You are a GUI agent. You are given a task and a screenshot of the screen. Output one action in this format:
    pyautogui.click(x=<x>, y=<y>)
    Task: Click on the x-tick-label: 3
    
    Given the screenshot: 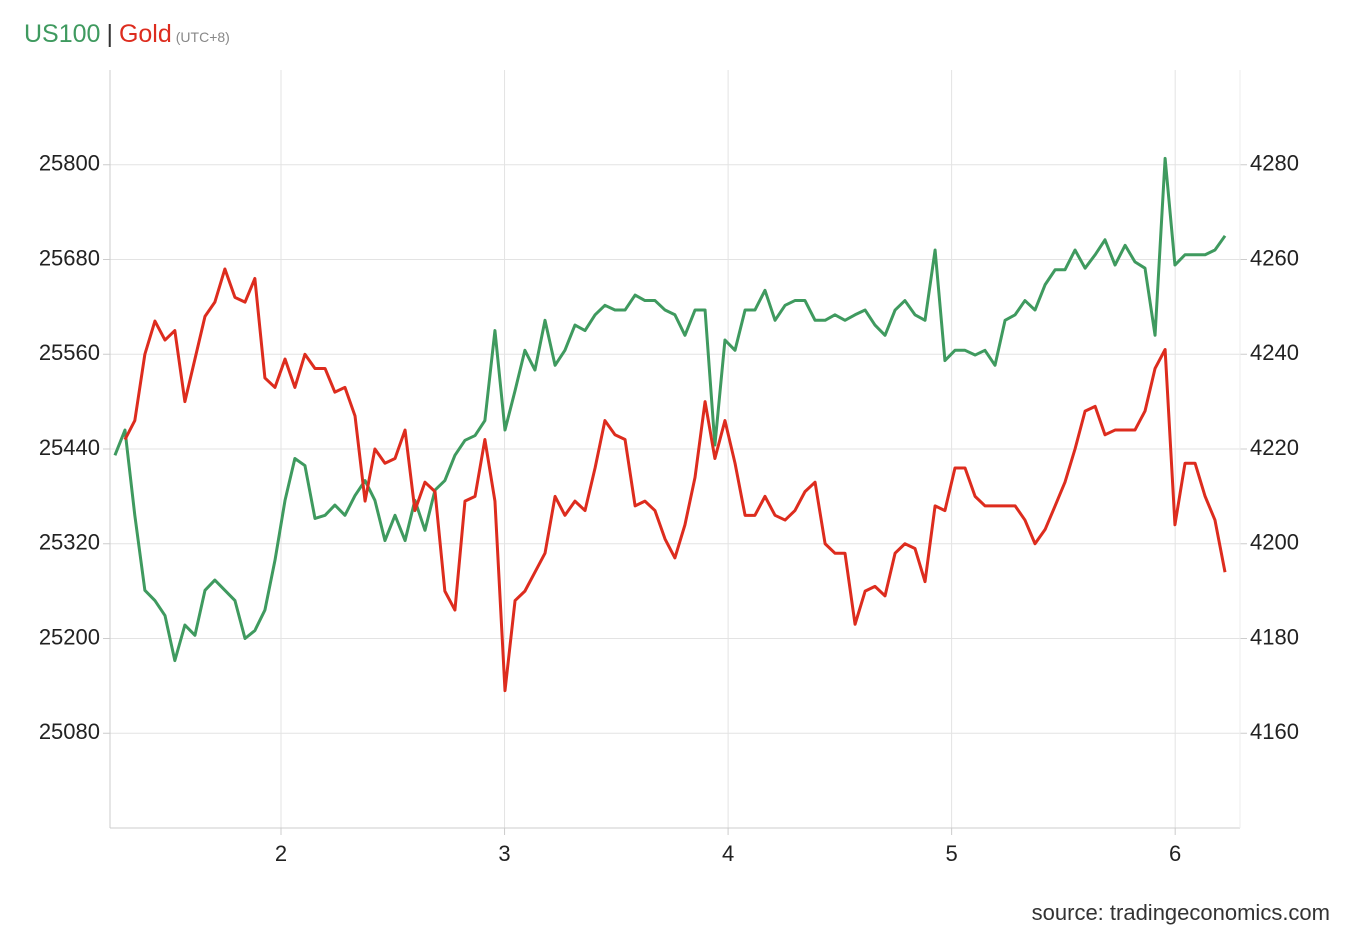 What is the action you would take?
    pyautogui.click(x=504, y=853)
    